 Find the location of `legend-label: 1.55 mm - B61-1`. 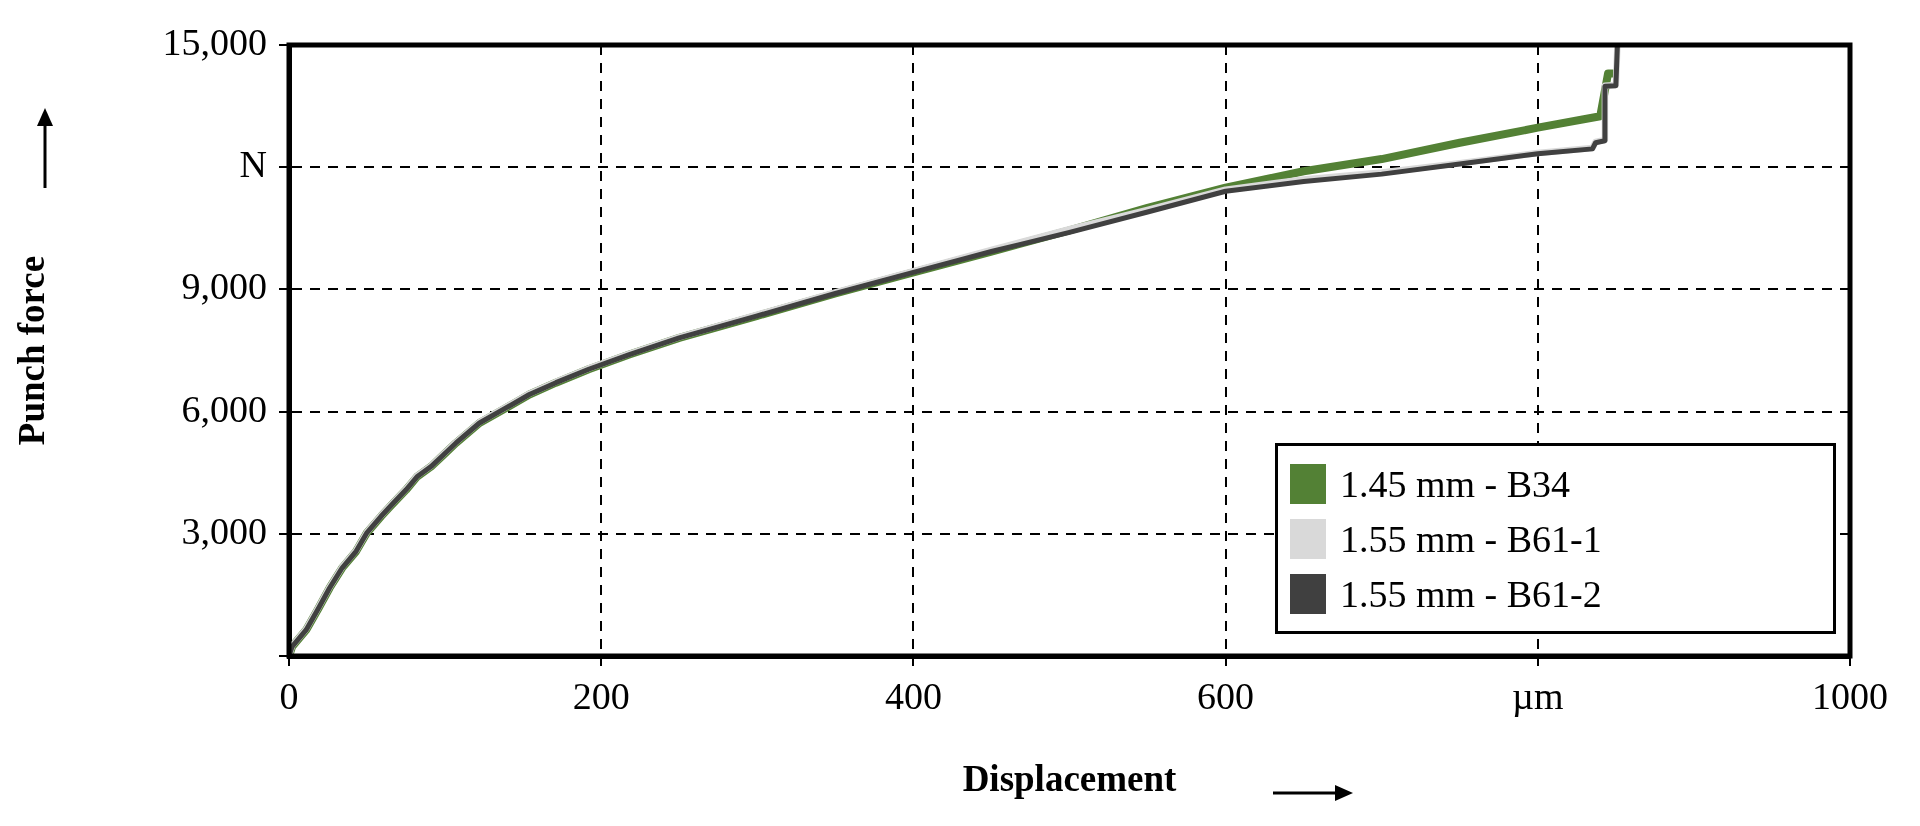

legend-label: 1.55 mm - B61-1 is located at coordinates (1471, 538).